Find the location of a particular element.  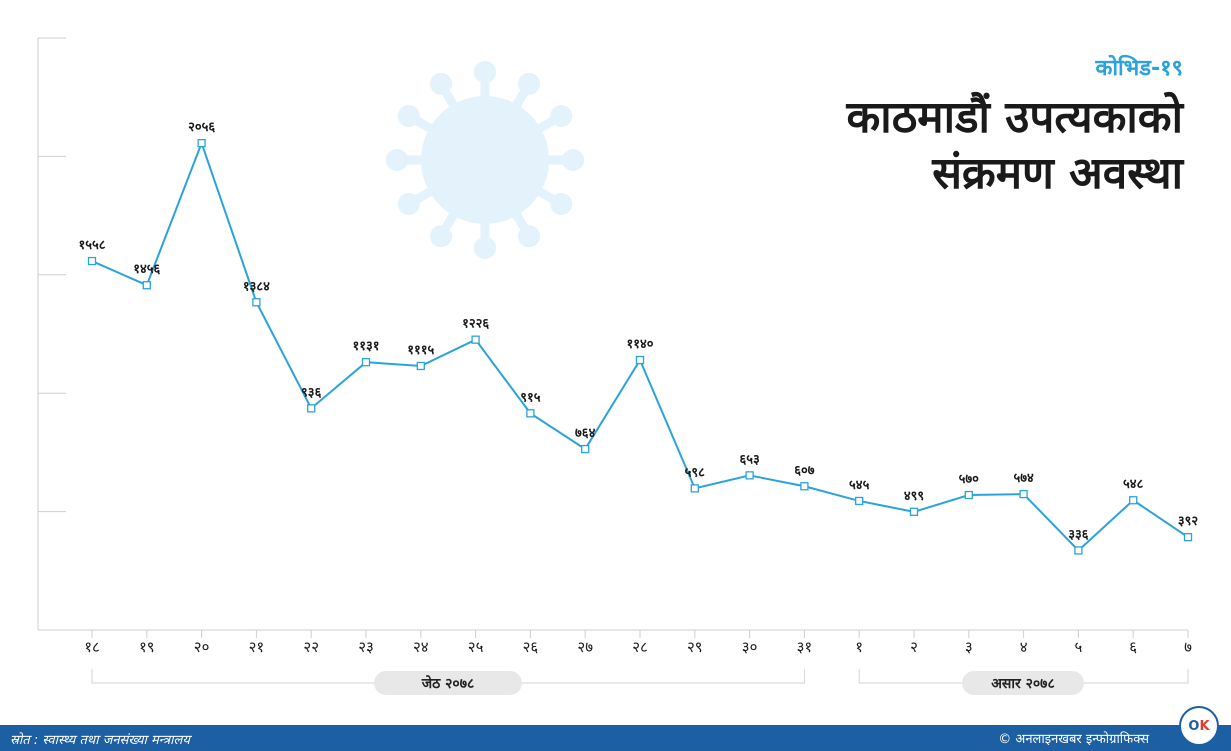

x-tick-label: २० is located at coordinates (202, 647).